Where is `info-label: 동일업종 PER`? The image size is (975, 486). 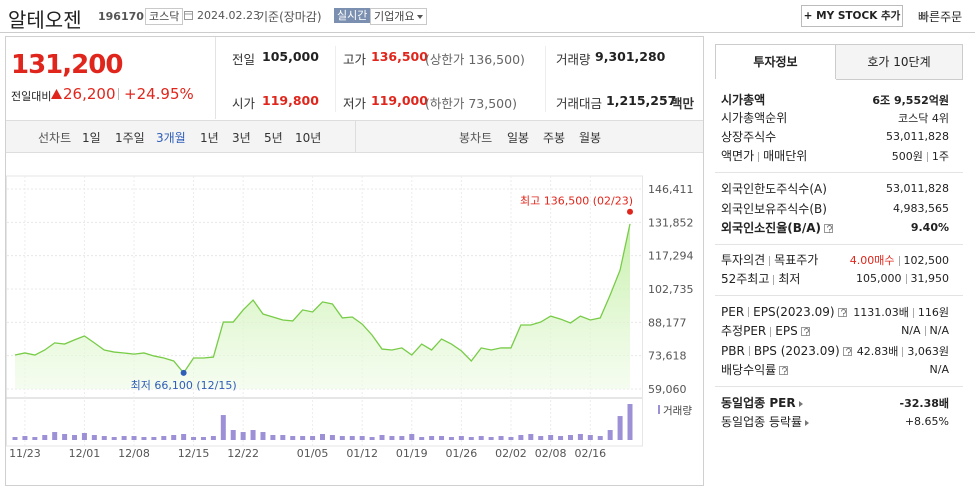 info-label: 동일업종 PER is located at coordinates (758, 403).